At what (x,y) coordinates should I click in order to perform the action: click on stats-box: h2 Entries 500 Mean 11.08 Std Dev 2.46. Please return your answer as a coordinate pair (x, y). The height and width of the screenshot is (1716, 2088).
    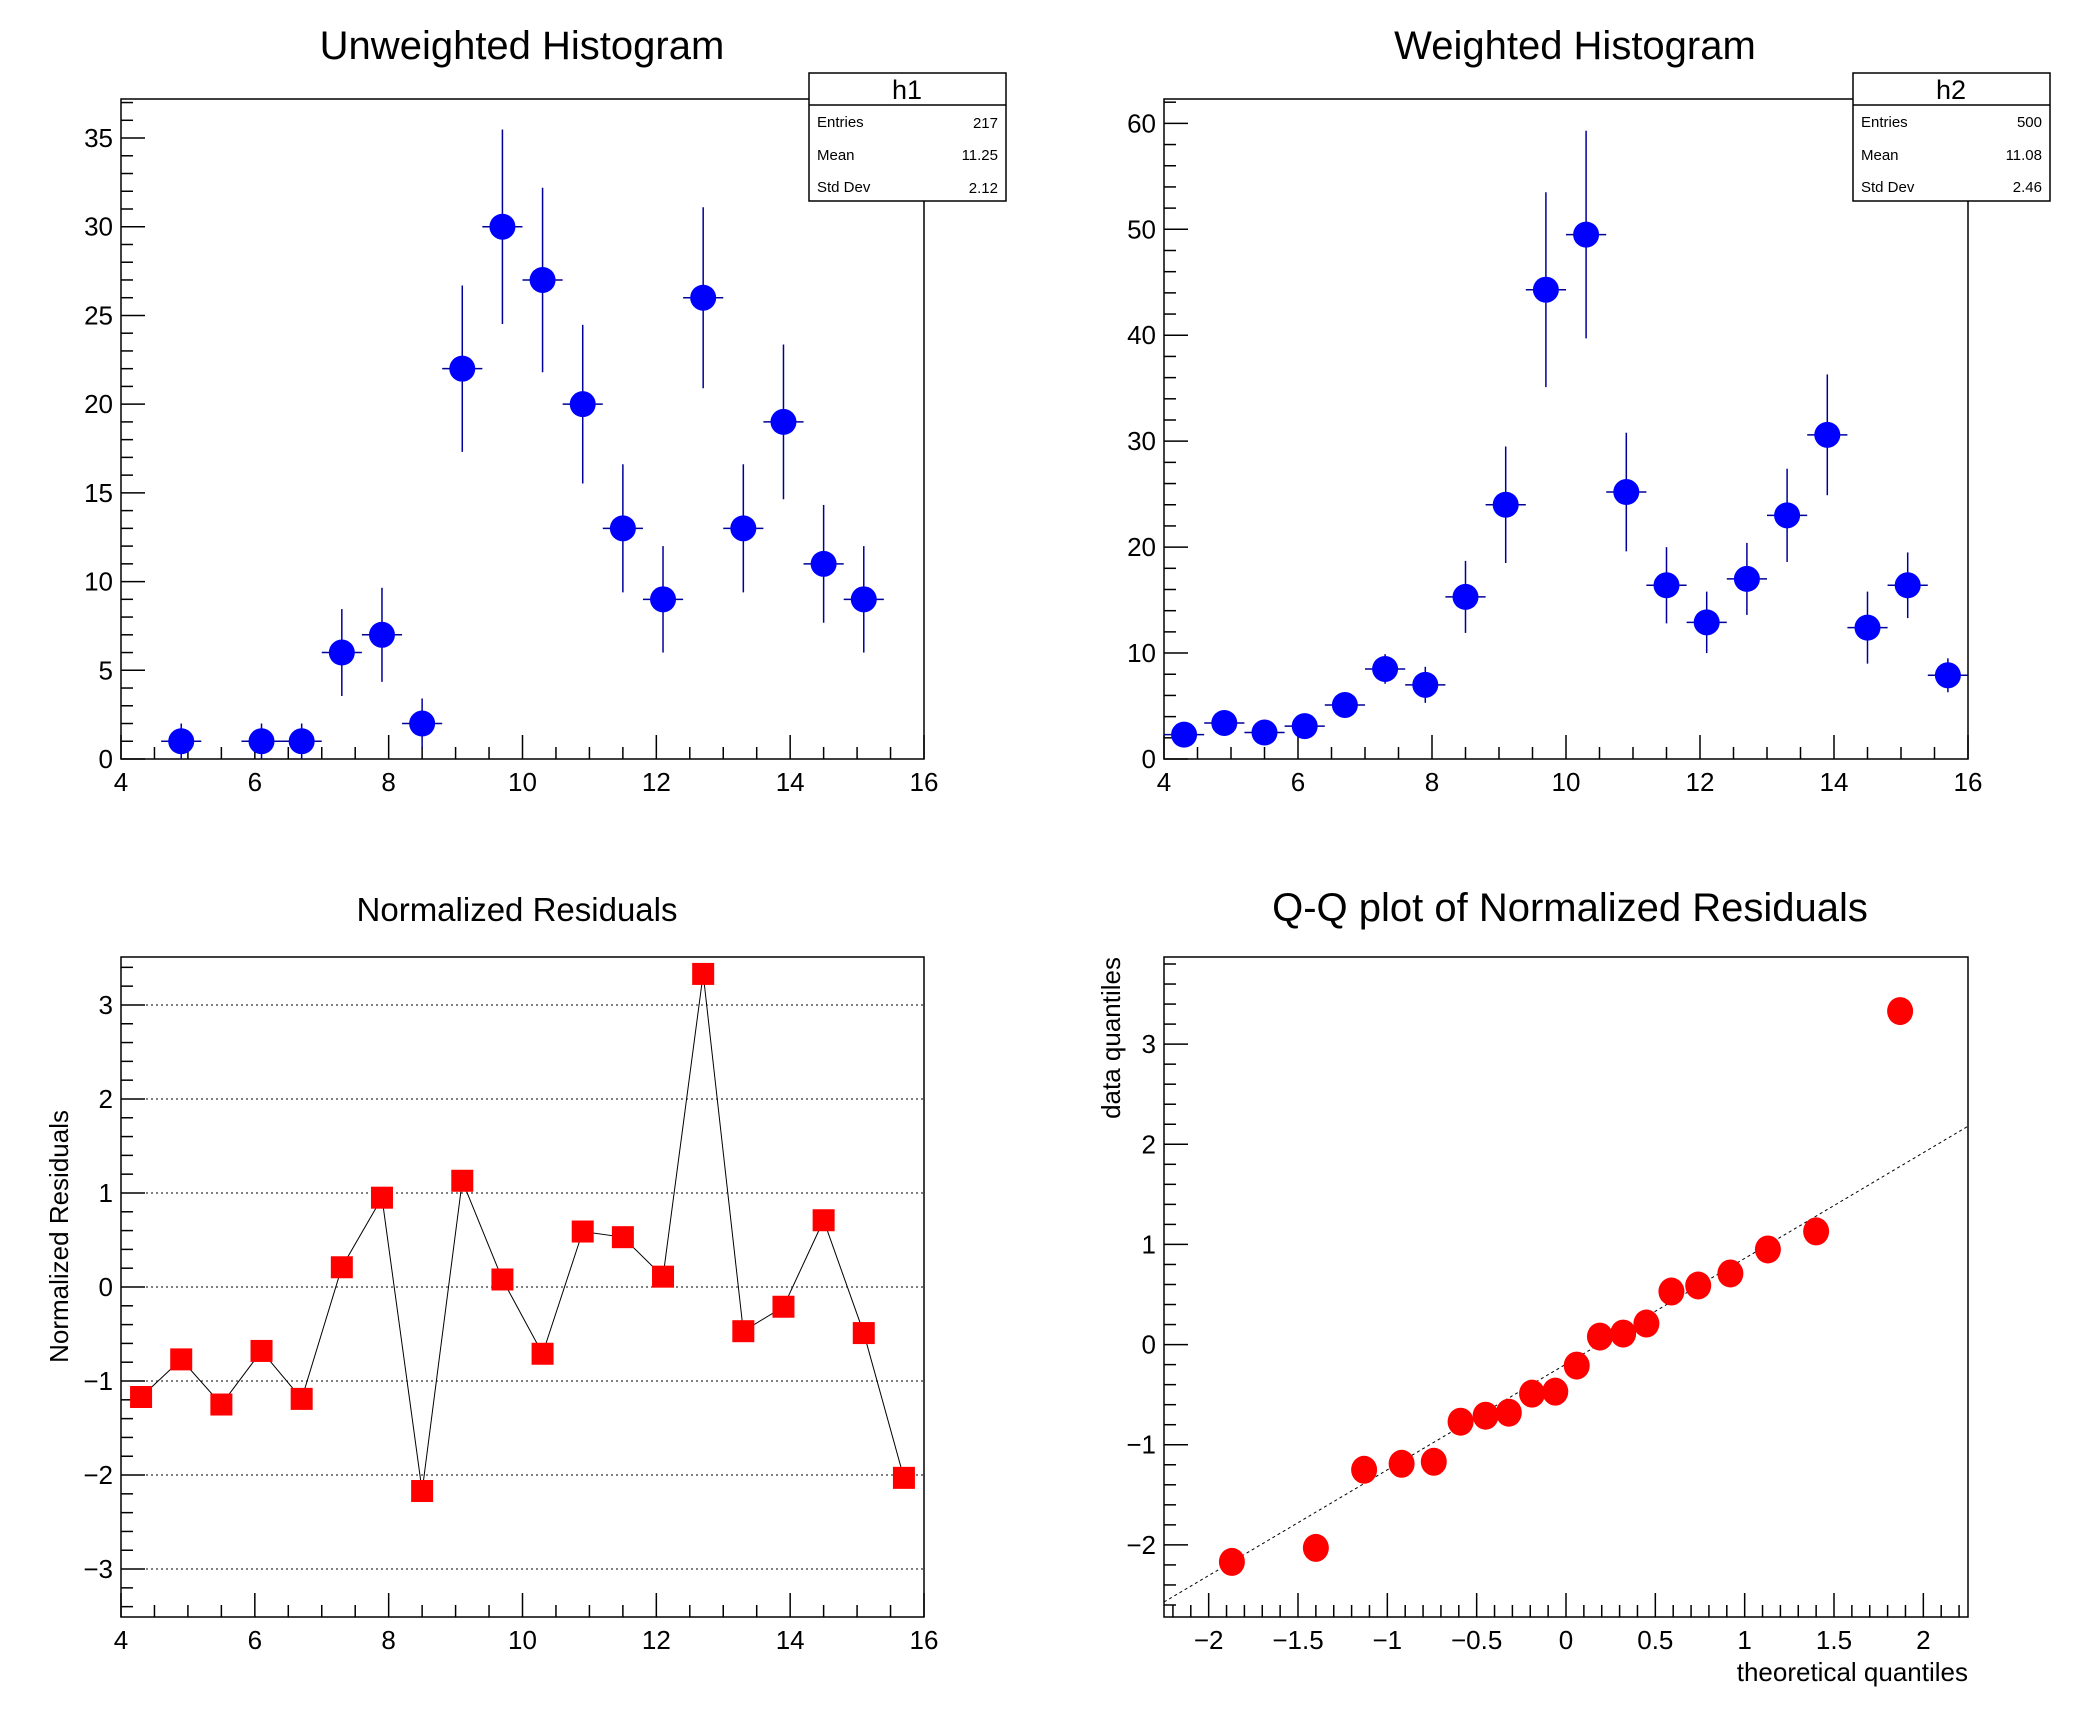
    Looking at the image, I should click on (1951, 137).